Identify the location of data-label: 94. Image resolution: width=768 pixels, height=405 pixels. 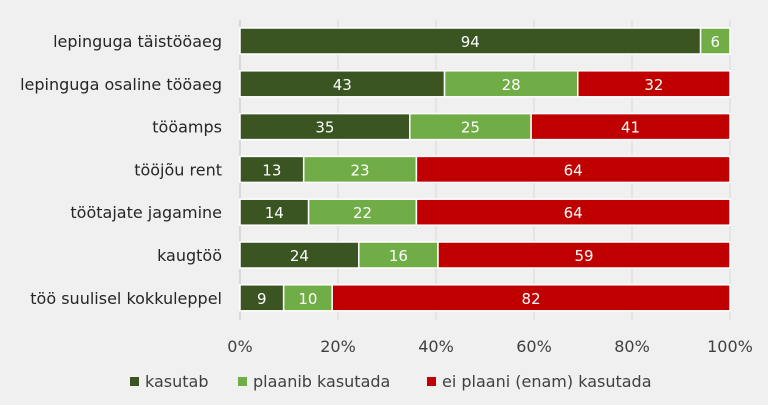
(470, 42).